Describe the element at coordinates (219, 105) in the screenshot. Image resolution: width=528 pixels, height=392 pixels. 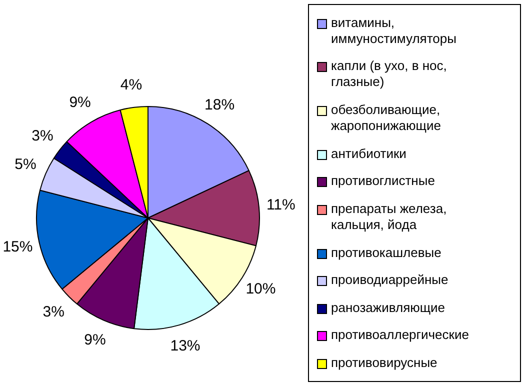
I see `data-label: 18%` at that location.